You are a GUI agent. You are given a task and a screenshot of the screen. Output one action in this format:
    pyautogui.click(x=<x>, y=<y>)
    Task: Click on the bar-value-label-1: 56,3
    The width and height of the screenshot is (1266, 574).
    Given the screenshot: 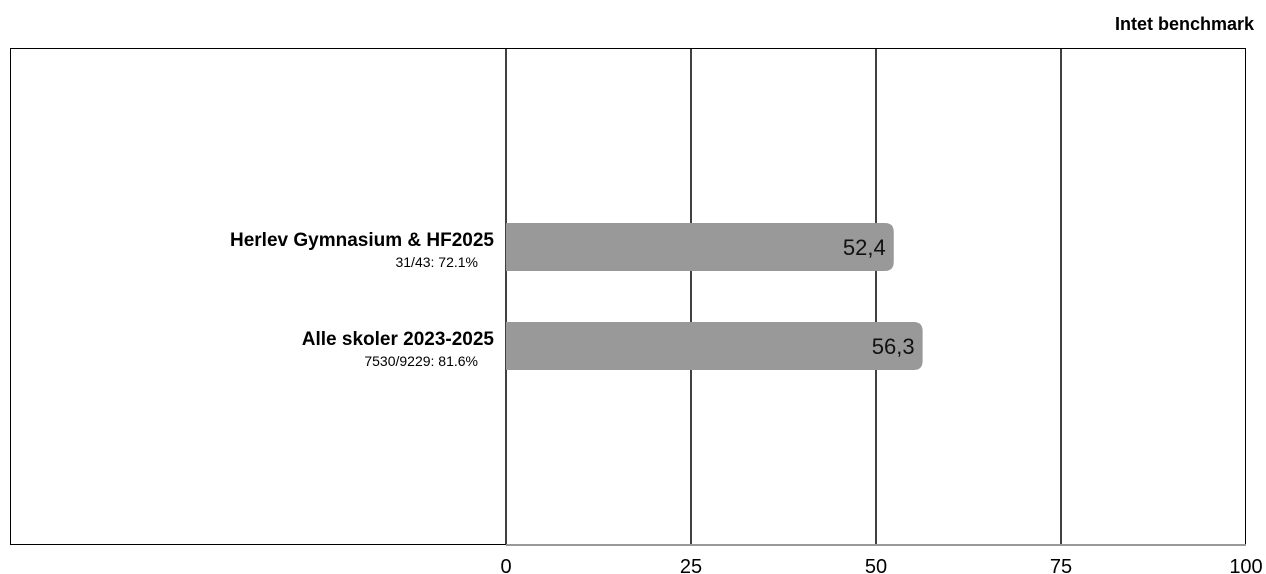 What is the action you would take?
    pyautogui.click(x=893, y=346)
    